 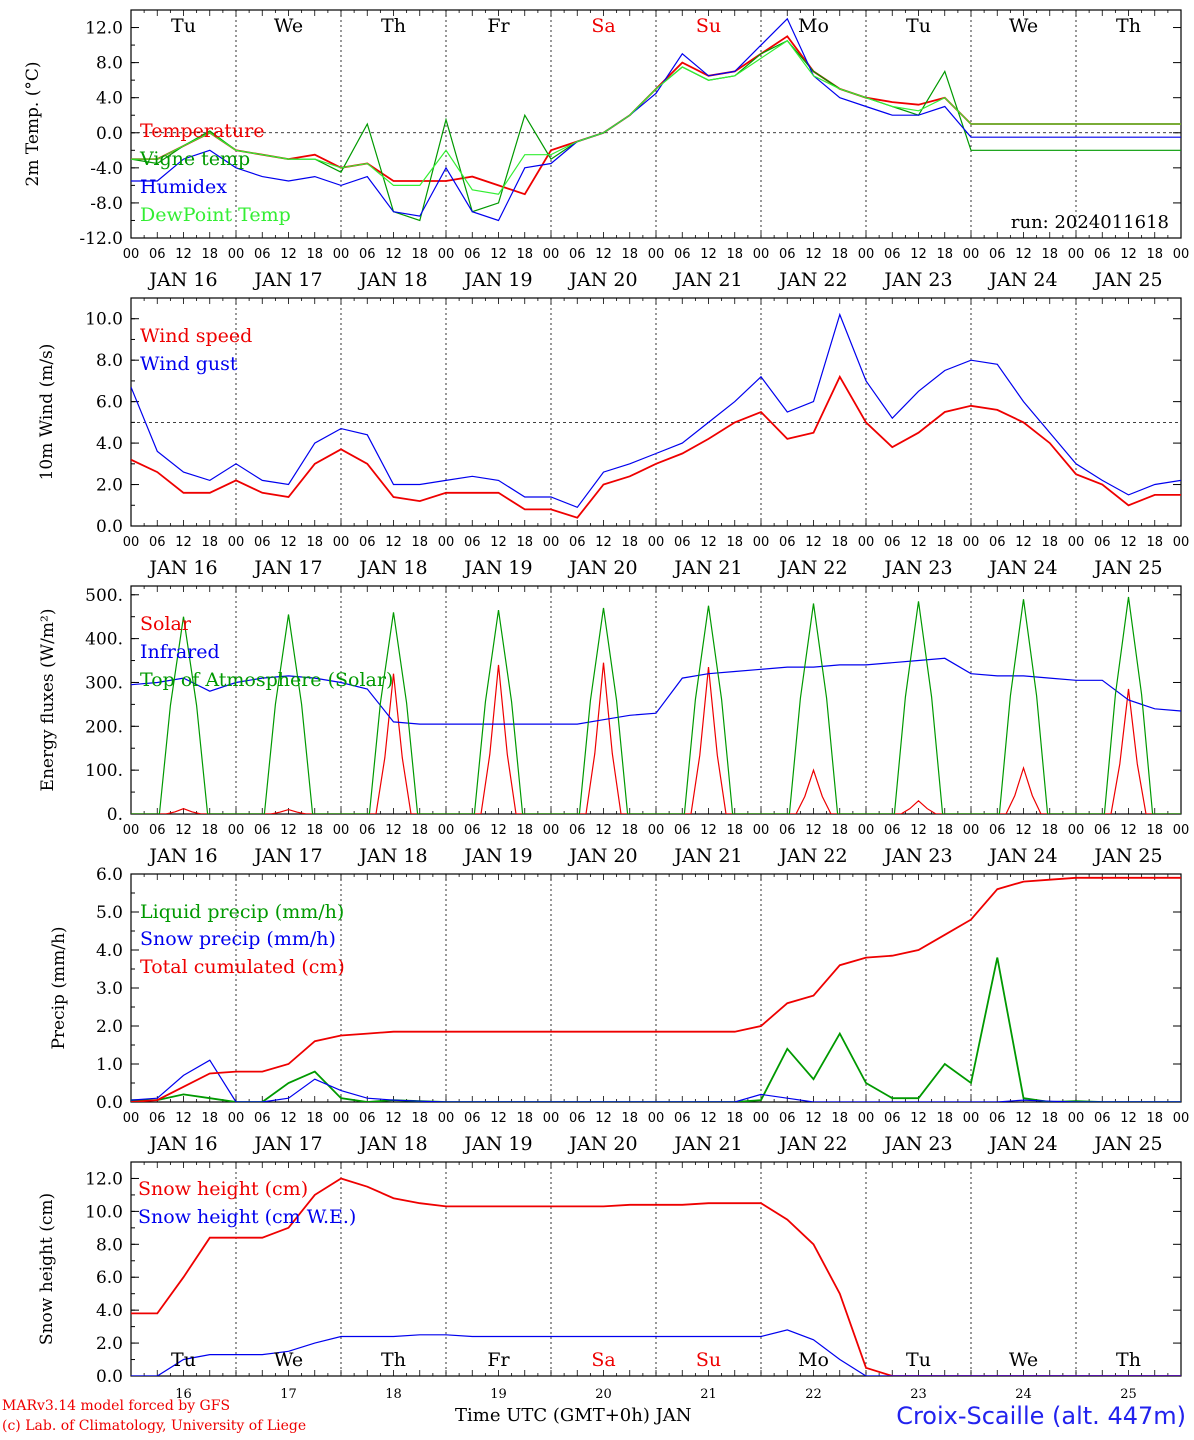 What do you see at coordinates (393, 1394) in the screenshot?
I see `day-number-label: 18` at bounding box center [393, 1394].